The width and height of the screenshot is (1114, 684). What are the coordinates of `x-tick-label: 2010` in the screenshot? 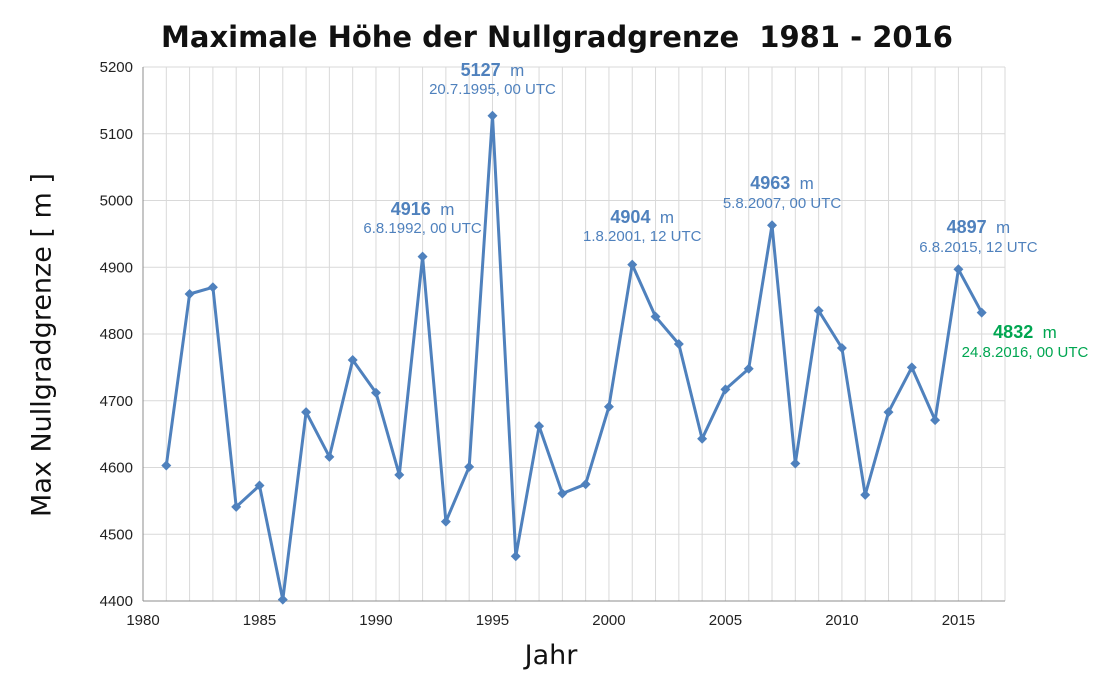 It's located at (841, 620).